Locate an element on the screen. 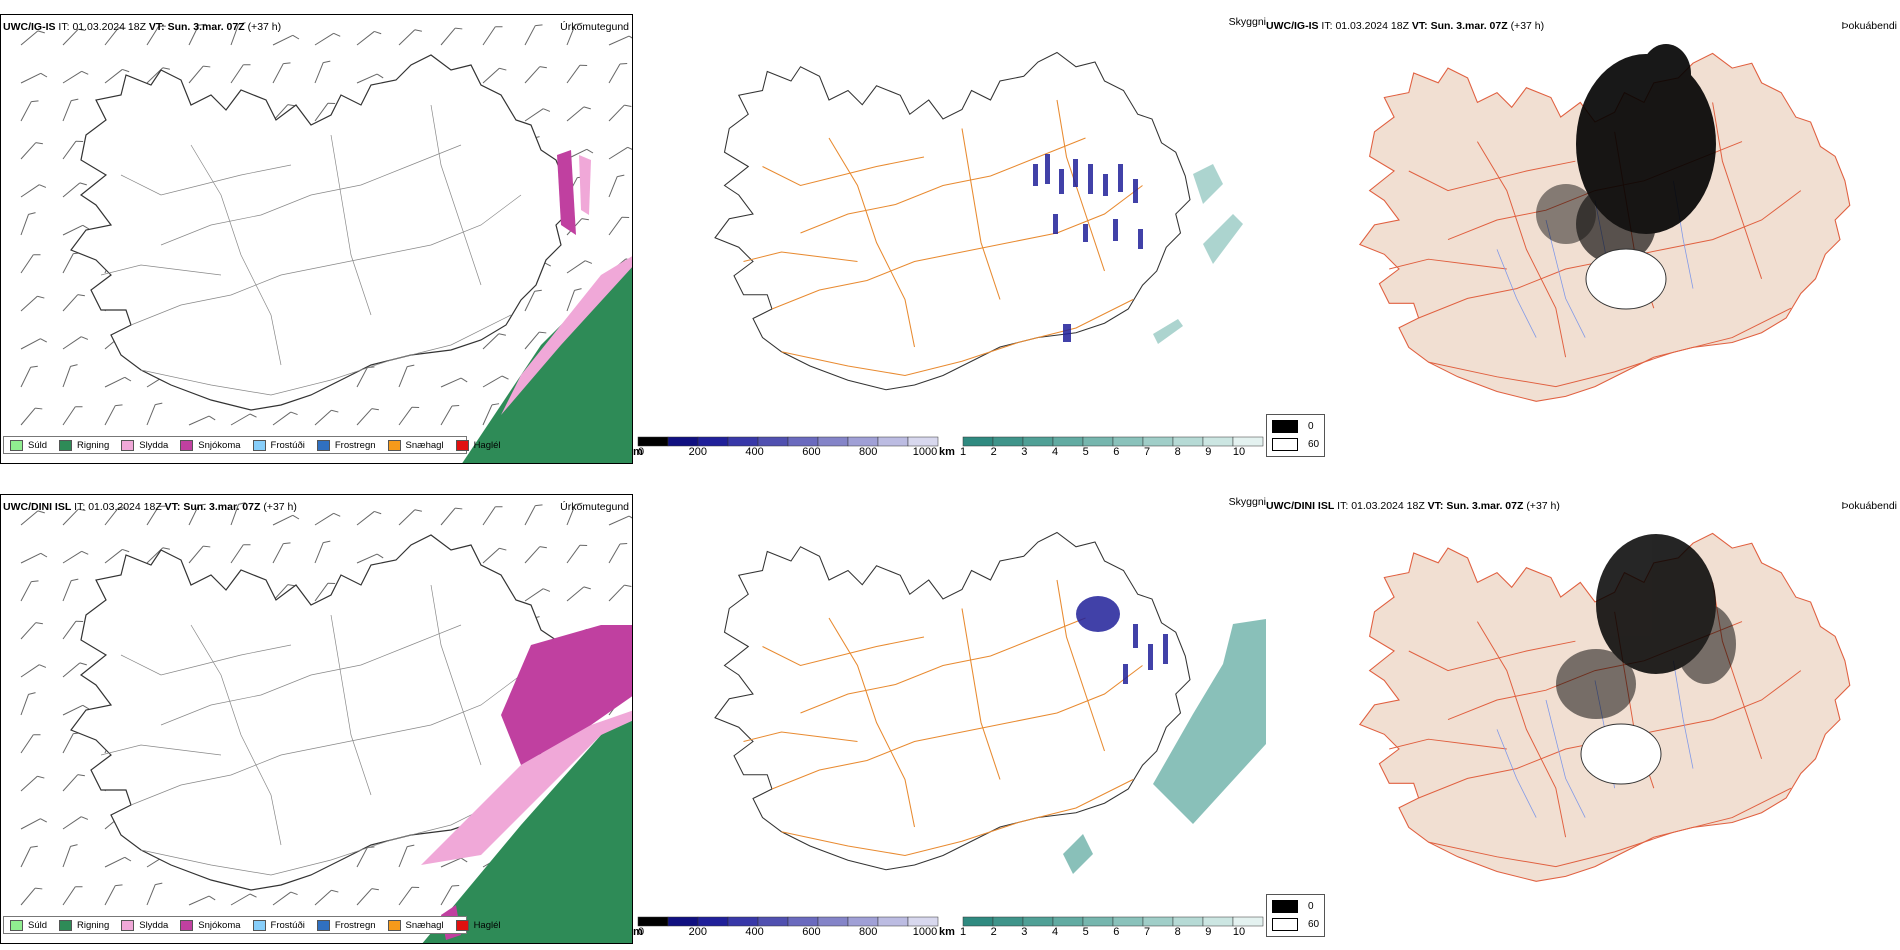  colorbar-tick-label: 4 is located at coordinates (1055, 452).